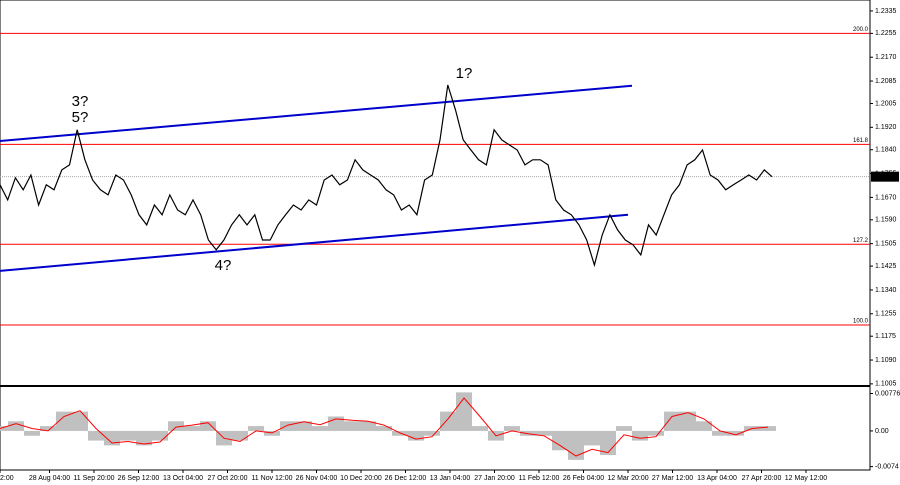 This screenshot has width=900, height=485. What do you see at coordinates (49, 478) in the screenshot?
I see `x-tick-label: 28 Aug 04:00` at bounding box center [49, 478].